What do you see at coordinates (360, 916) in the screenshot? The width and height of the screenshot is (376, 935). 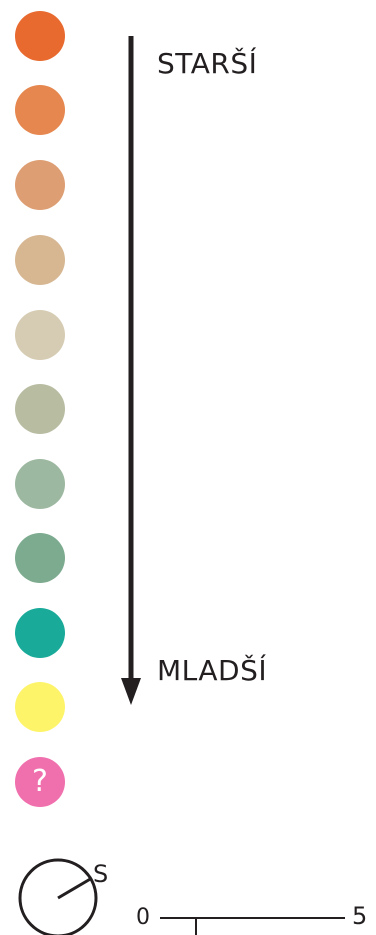 I see `scale-bar-end-label: 5` at bounding box center [360, 916].